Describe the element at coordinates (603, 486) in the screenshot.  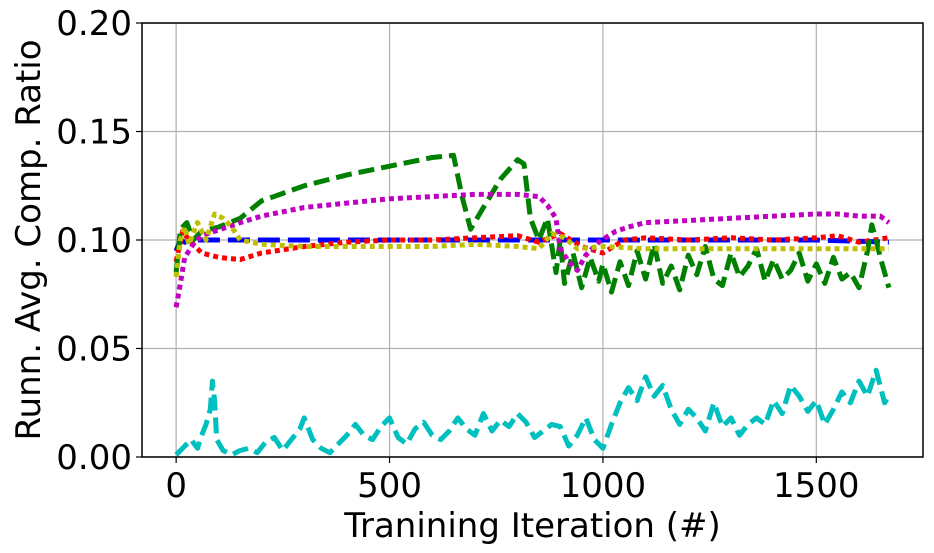
I see `x-tick-label: 1000` at that location.